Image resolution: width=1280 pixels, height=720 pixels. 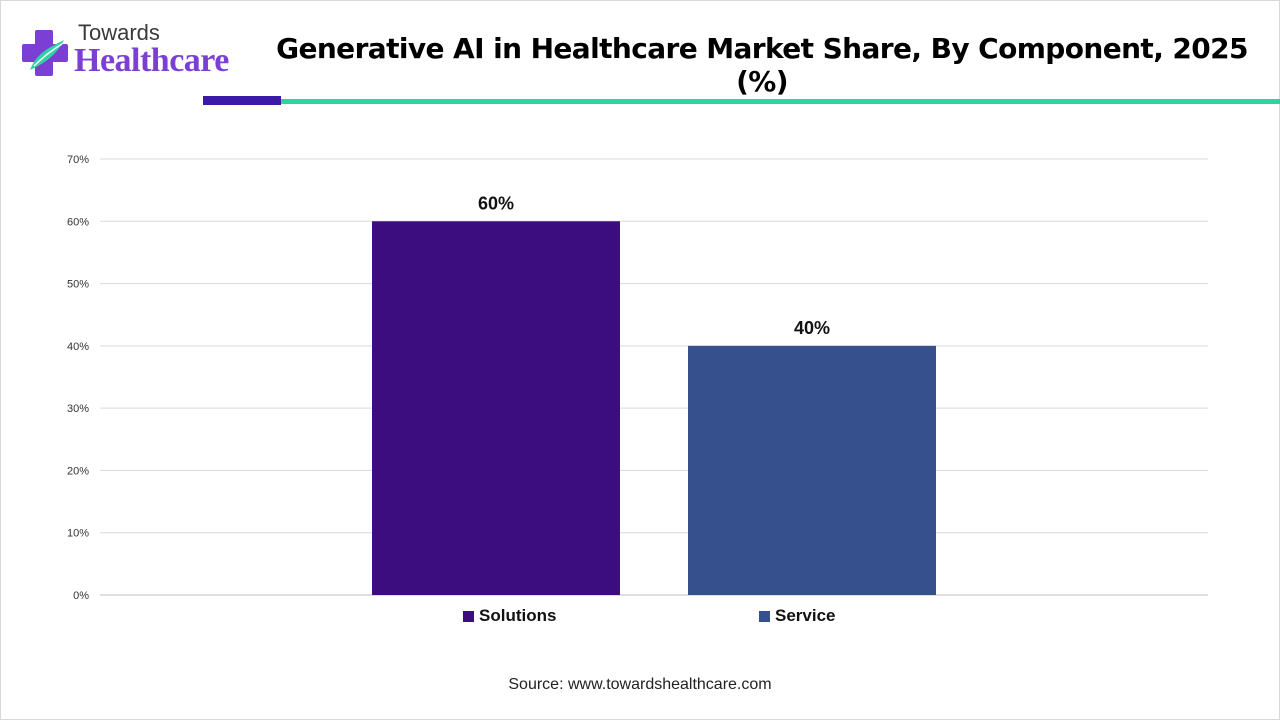 What do you see at coordinates (78, 409) in the screenshot?
I see `y-tick-label: 30%` at bounding box center [78, 409].